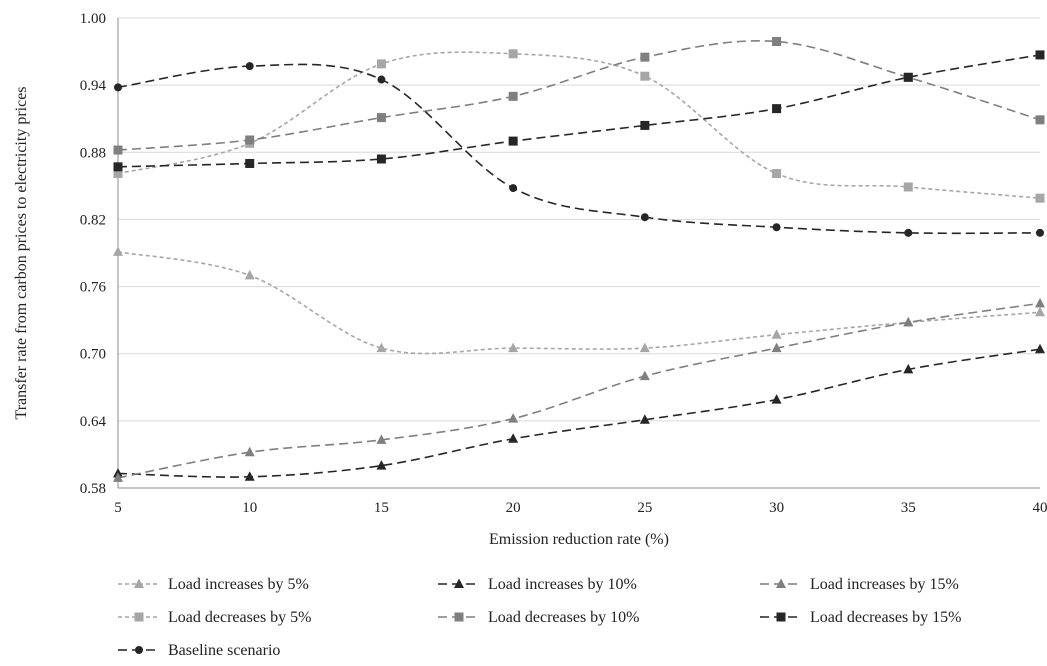 The height and width of the screenshot is (666, 1047). Describe the element at coordinates (249, 508) in the screenshot. I see `x-tick-label: 10` at that location.